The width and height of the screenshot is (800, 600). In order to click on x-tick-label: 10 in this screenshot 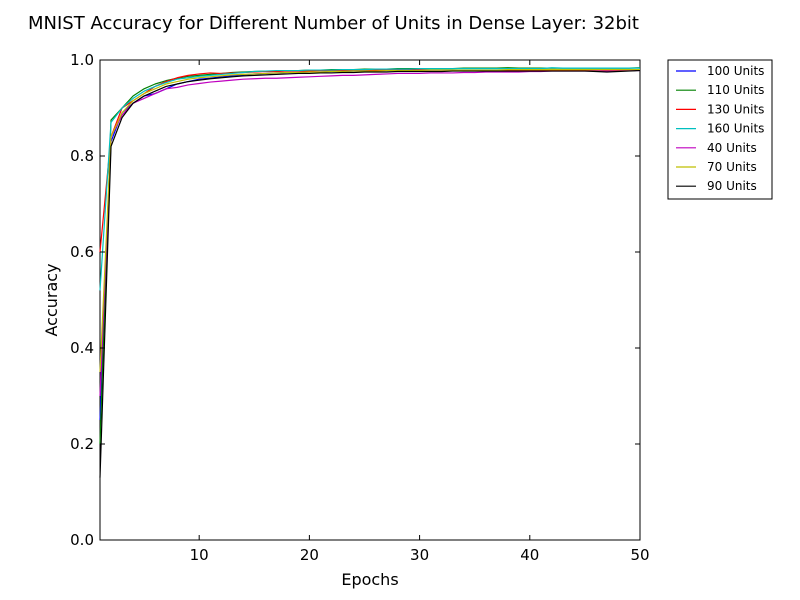, I will do `click(199, 555)`.